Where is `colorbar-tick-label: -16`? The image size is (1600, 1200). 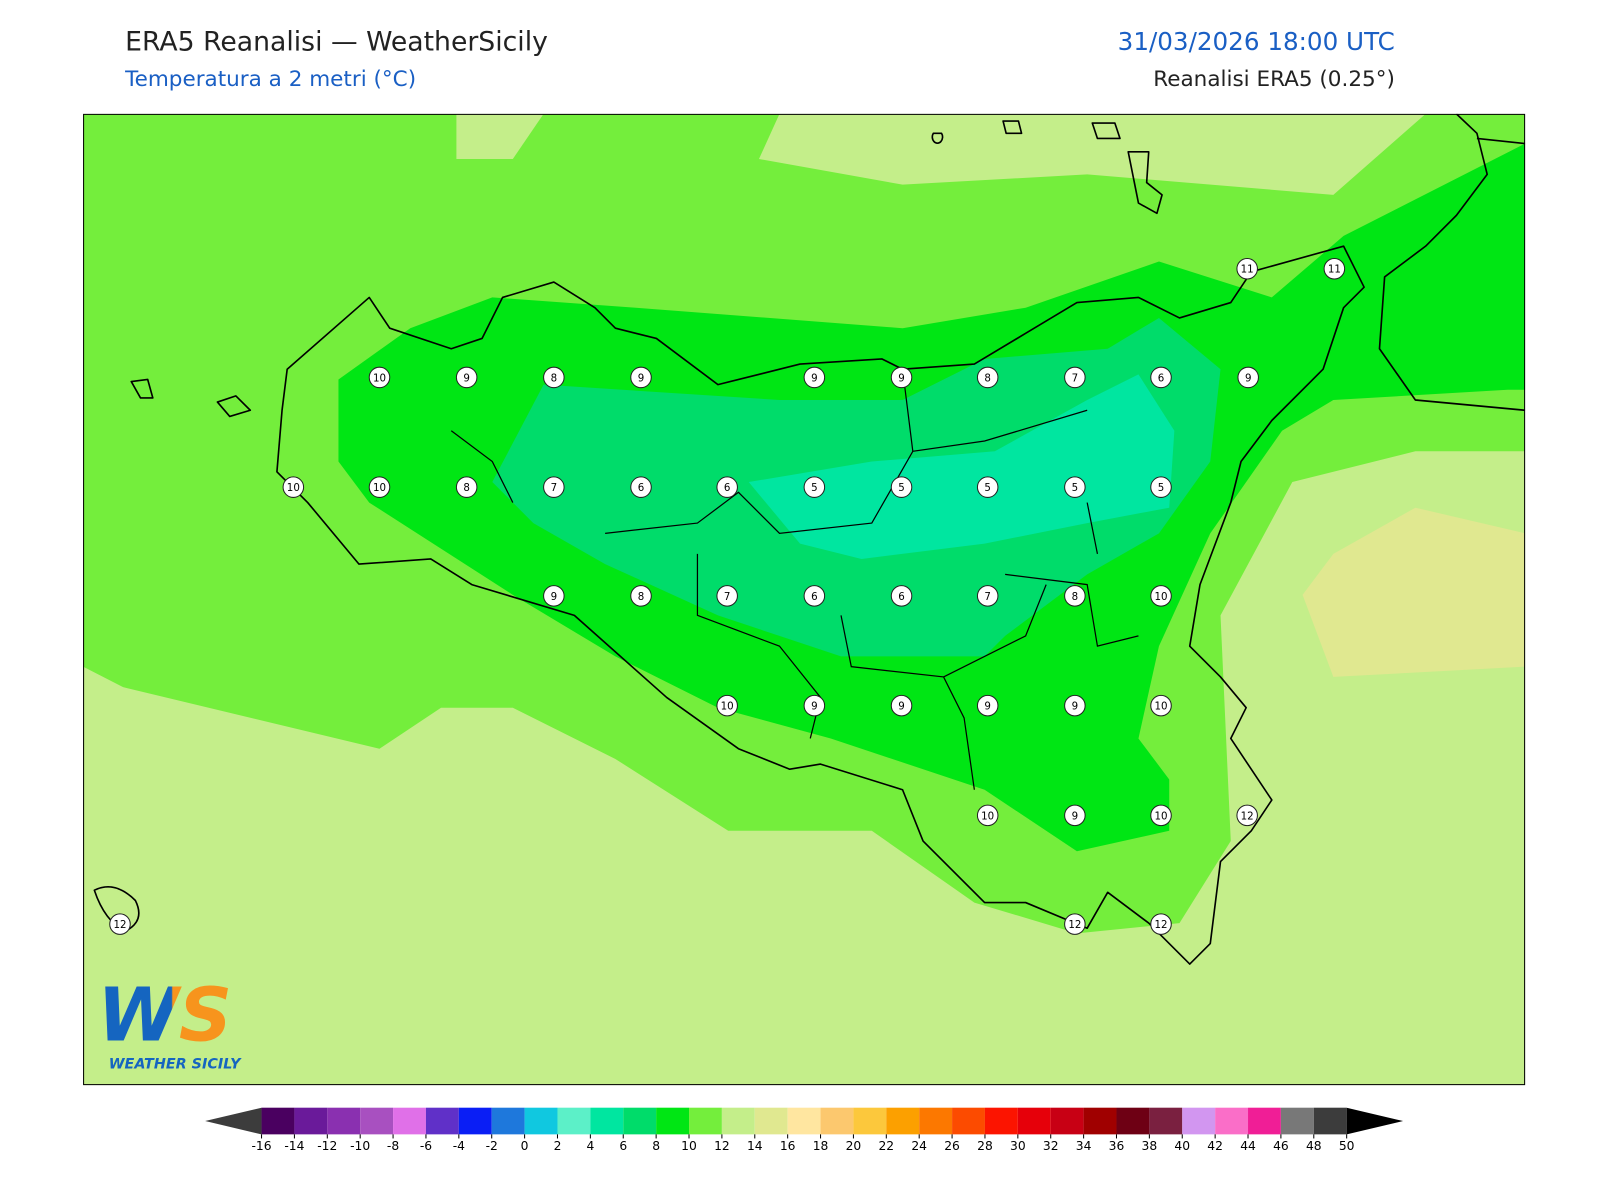
colorbar-tick-label: -16 is located at coordinates (261, 1146).